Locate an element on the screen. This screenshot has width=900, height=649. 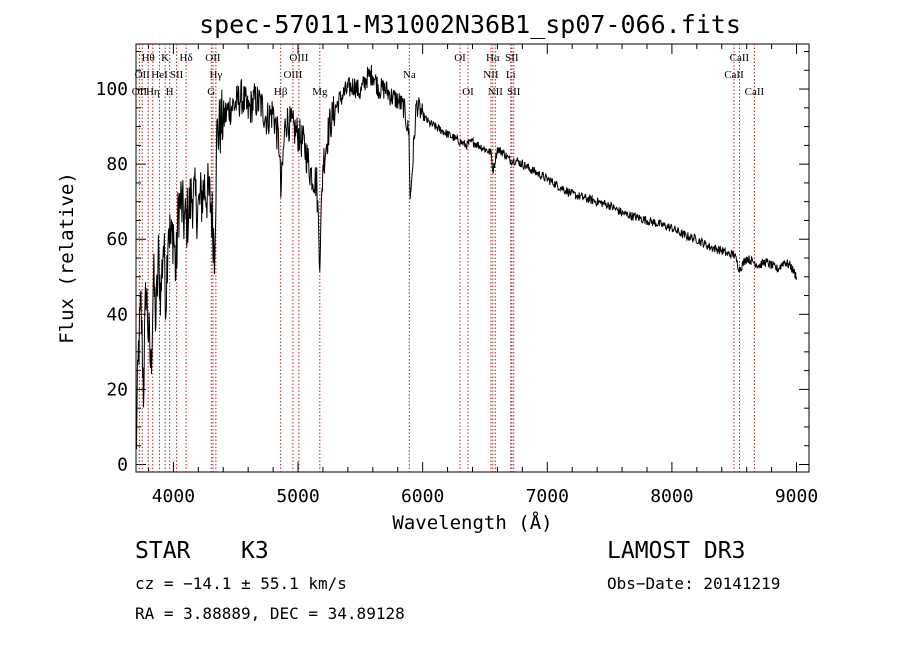
x-tick-label: 4000 is located at coordinates (173, 496).